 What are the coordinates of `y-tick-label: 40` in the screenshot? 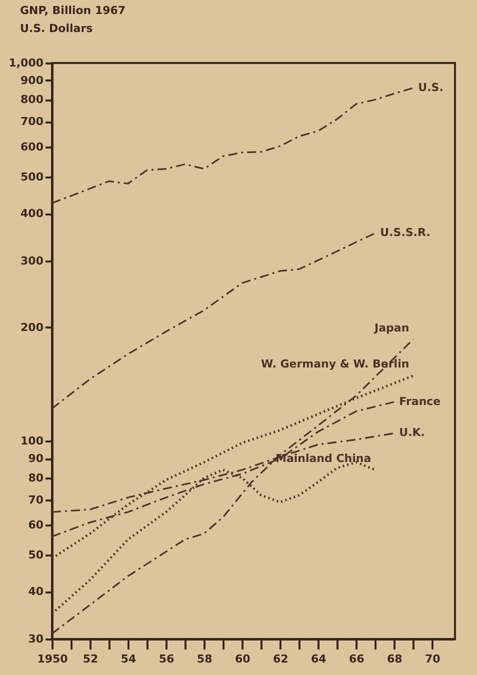 It's located at (36, 591).